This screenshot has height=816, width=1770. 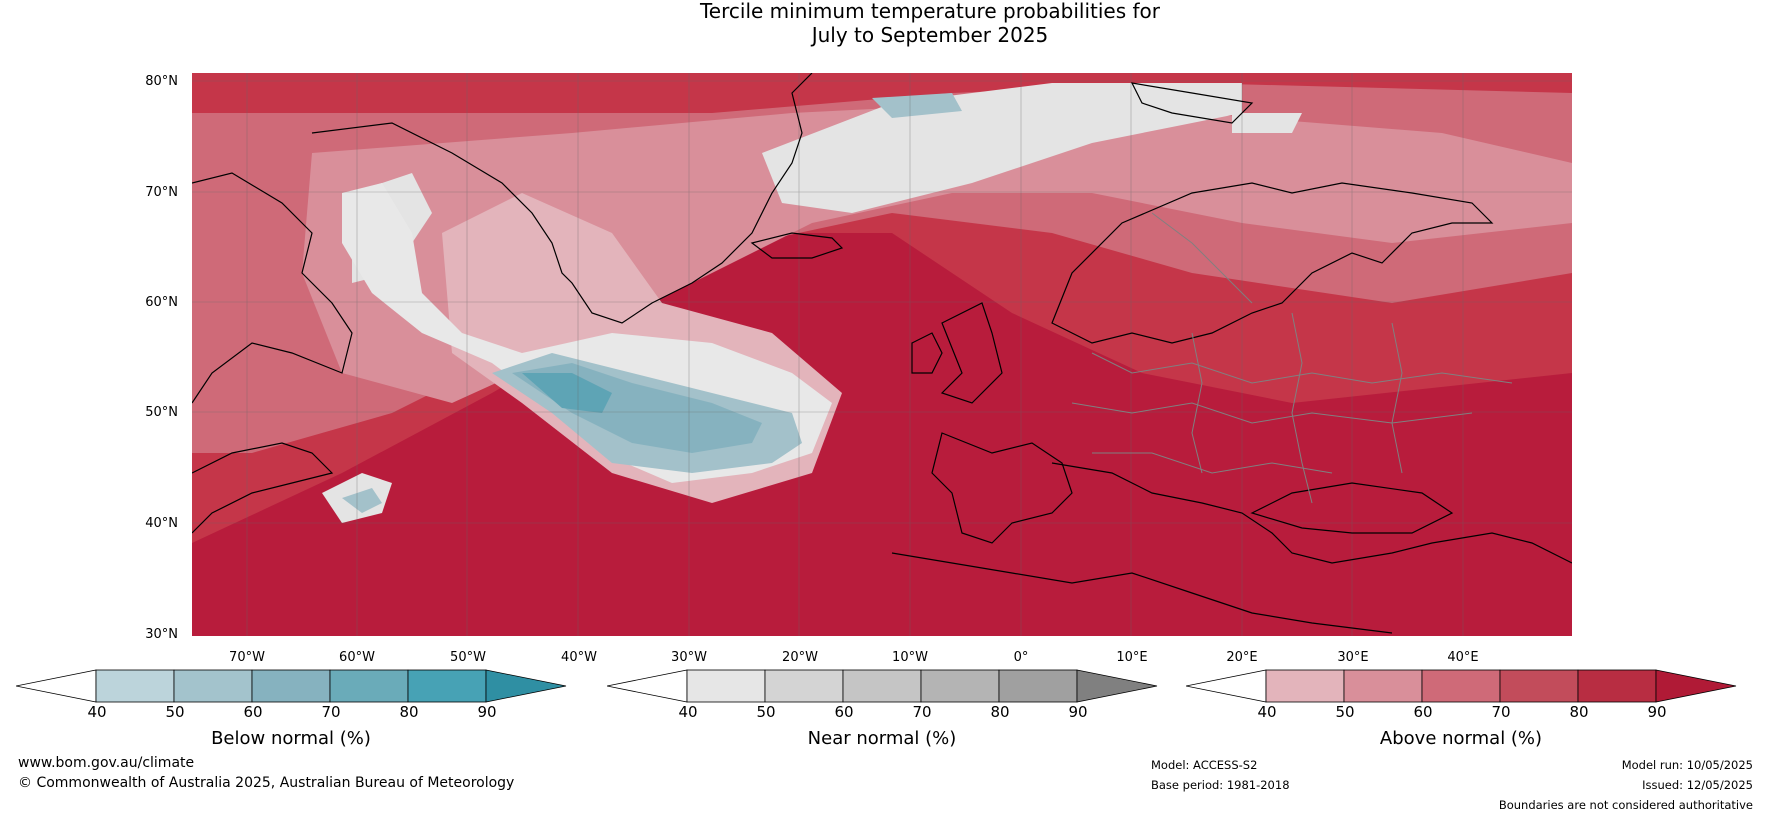 I want to click on lon-label-40w: 40°W, so click(x=579, y=657).